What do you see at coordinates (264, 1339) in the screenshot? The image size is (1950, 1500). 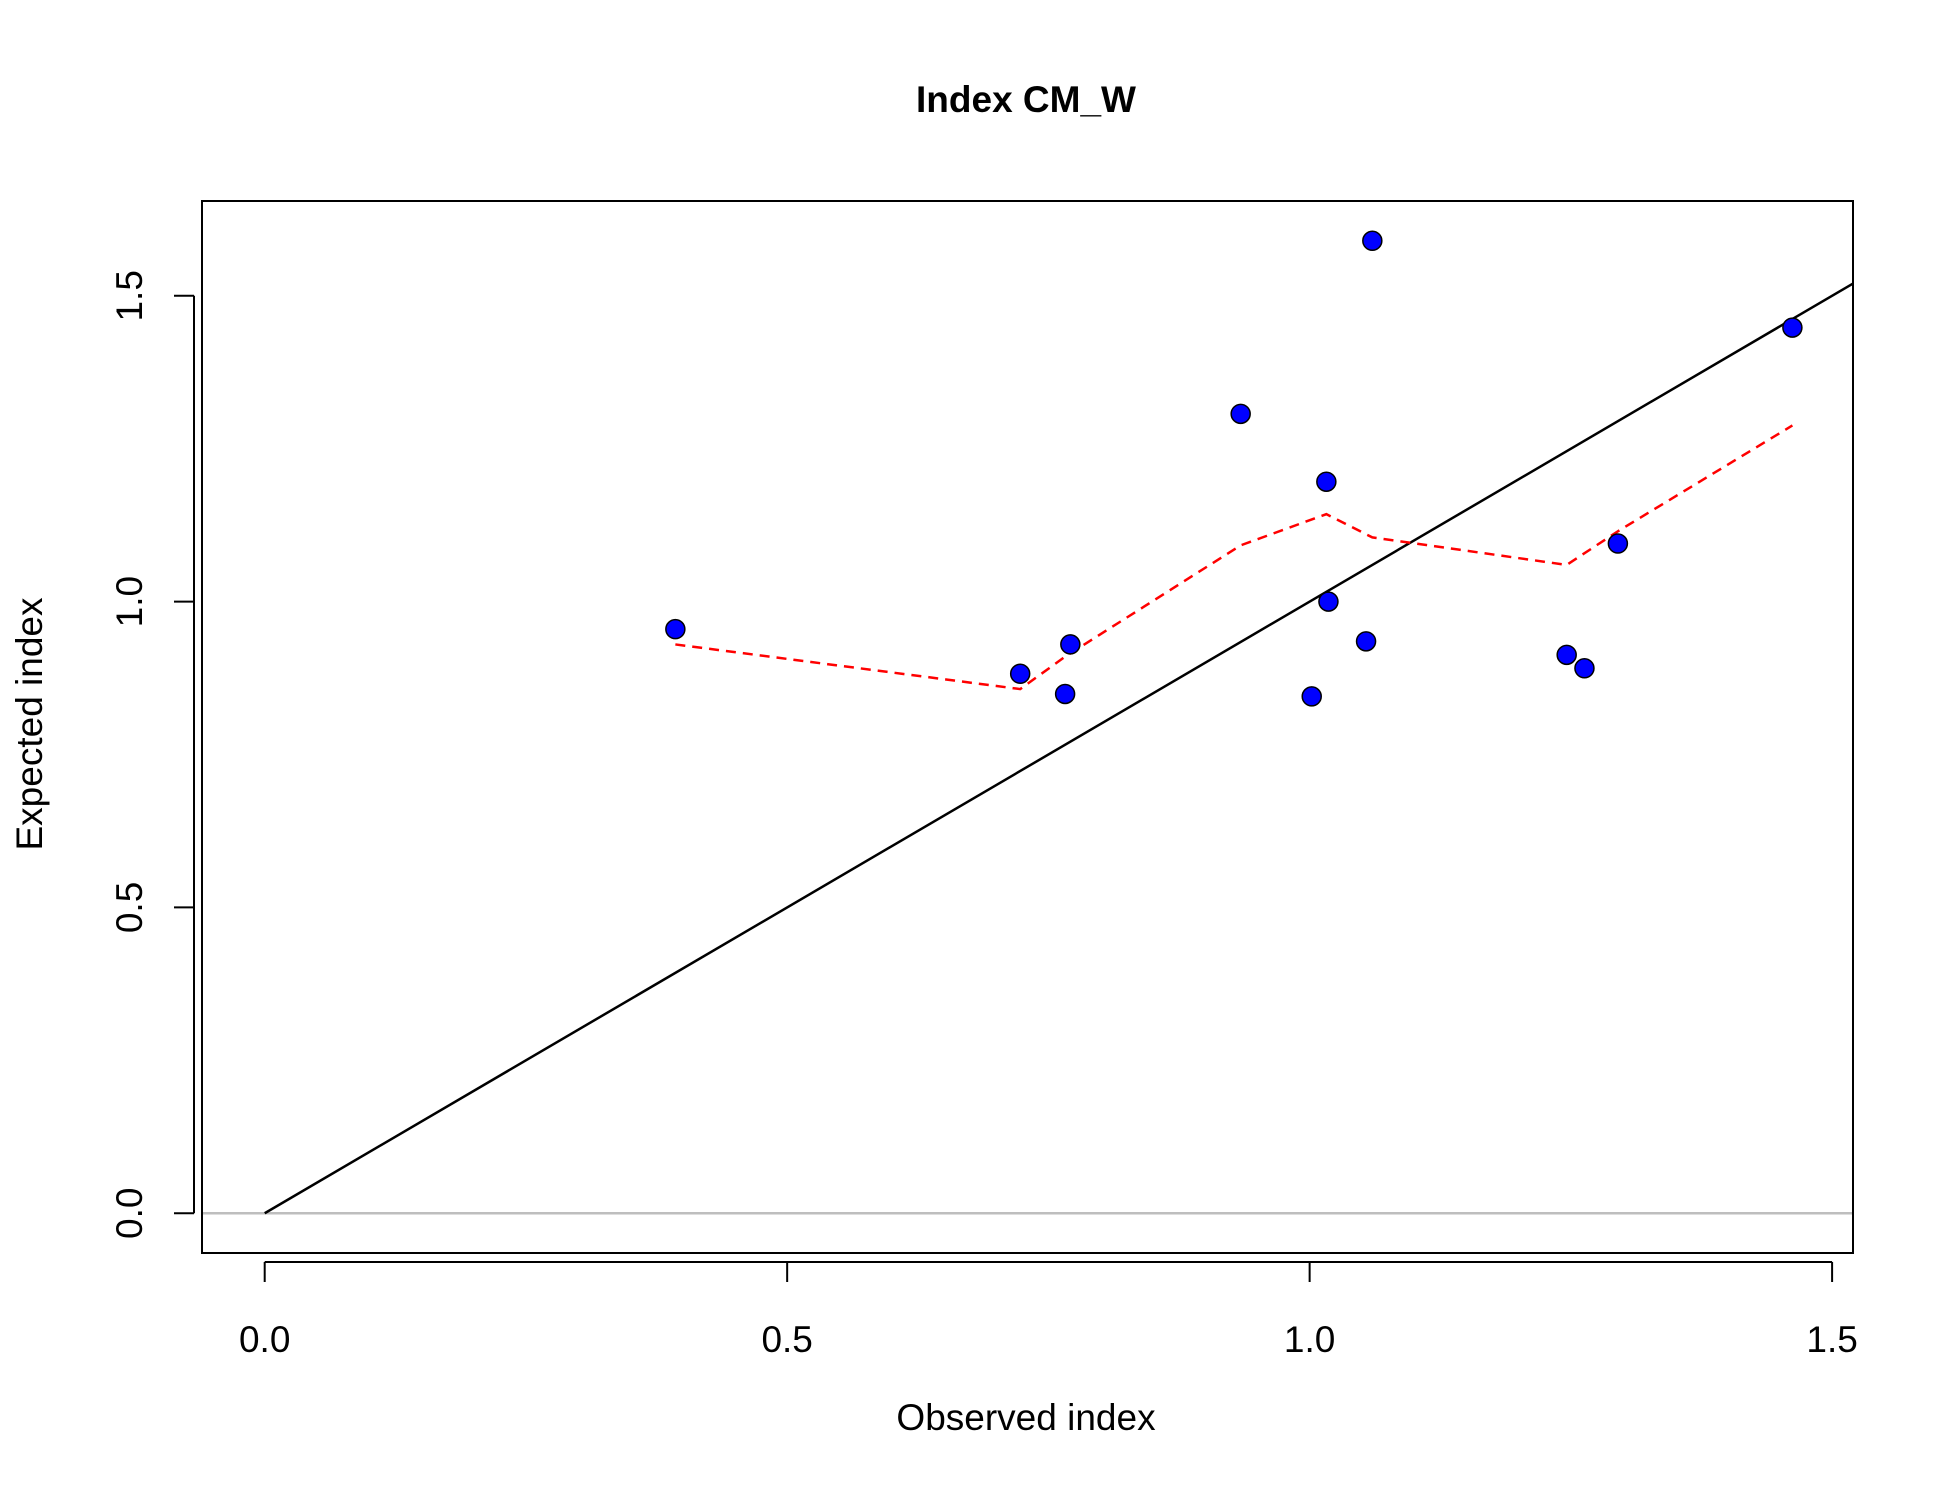 I see `x-tick-label: 0.0` at bounding box center [264, 1339].